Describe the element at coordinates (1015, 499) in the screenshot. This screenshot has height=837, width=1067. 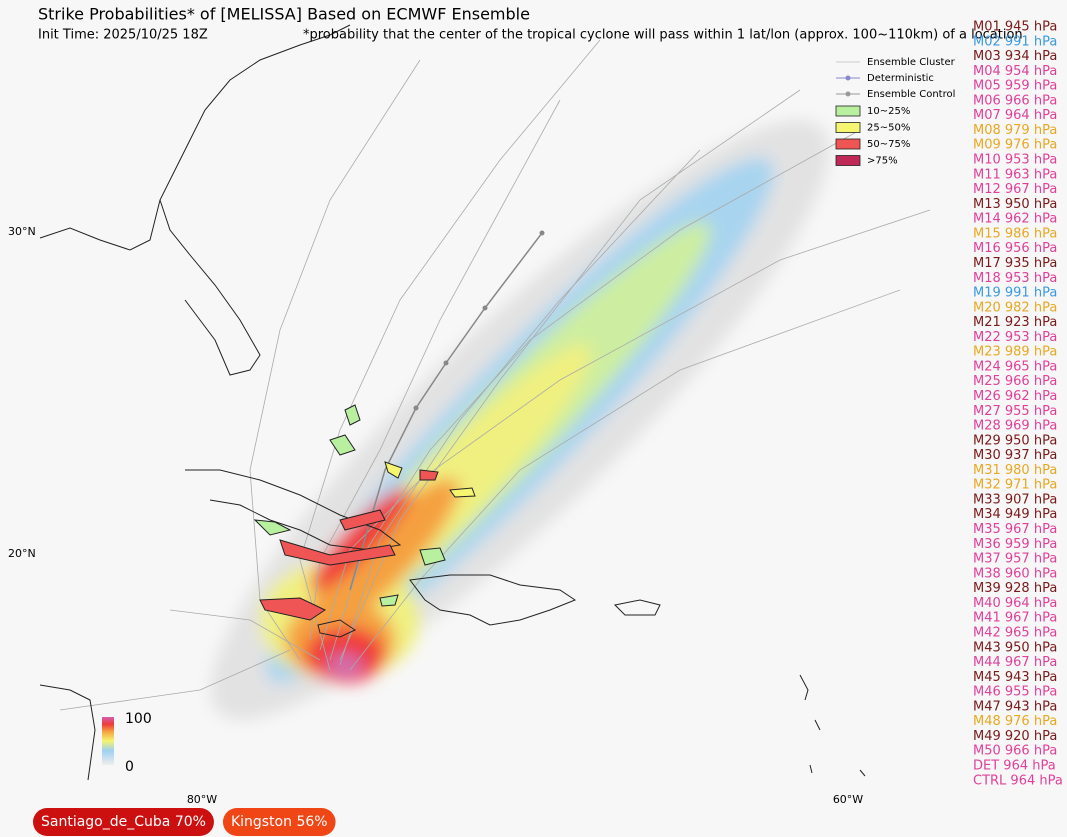
I see `member-label: M33 907 hPa` at that location.